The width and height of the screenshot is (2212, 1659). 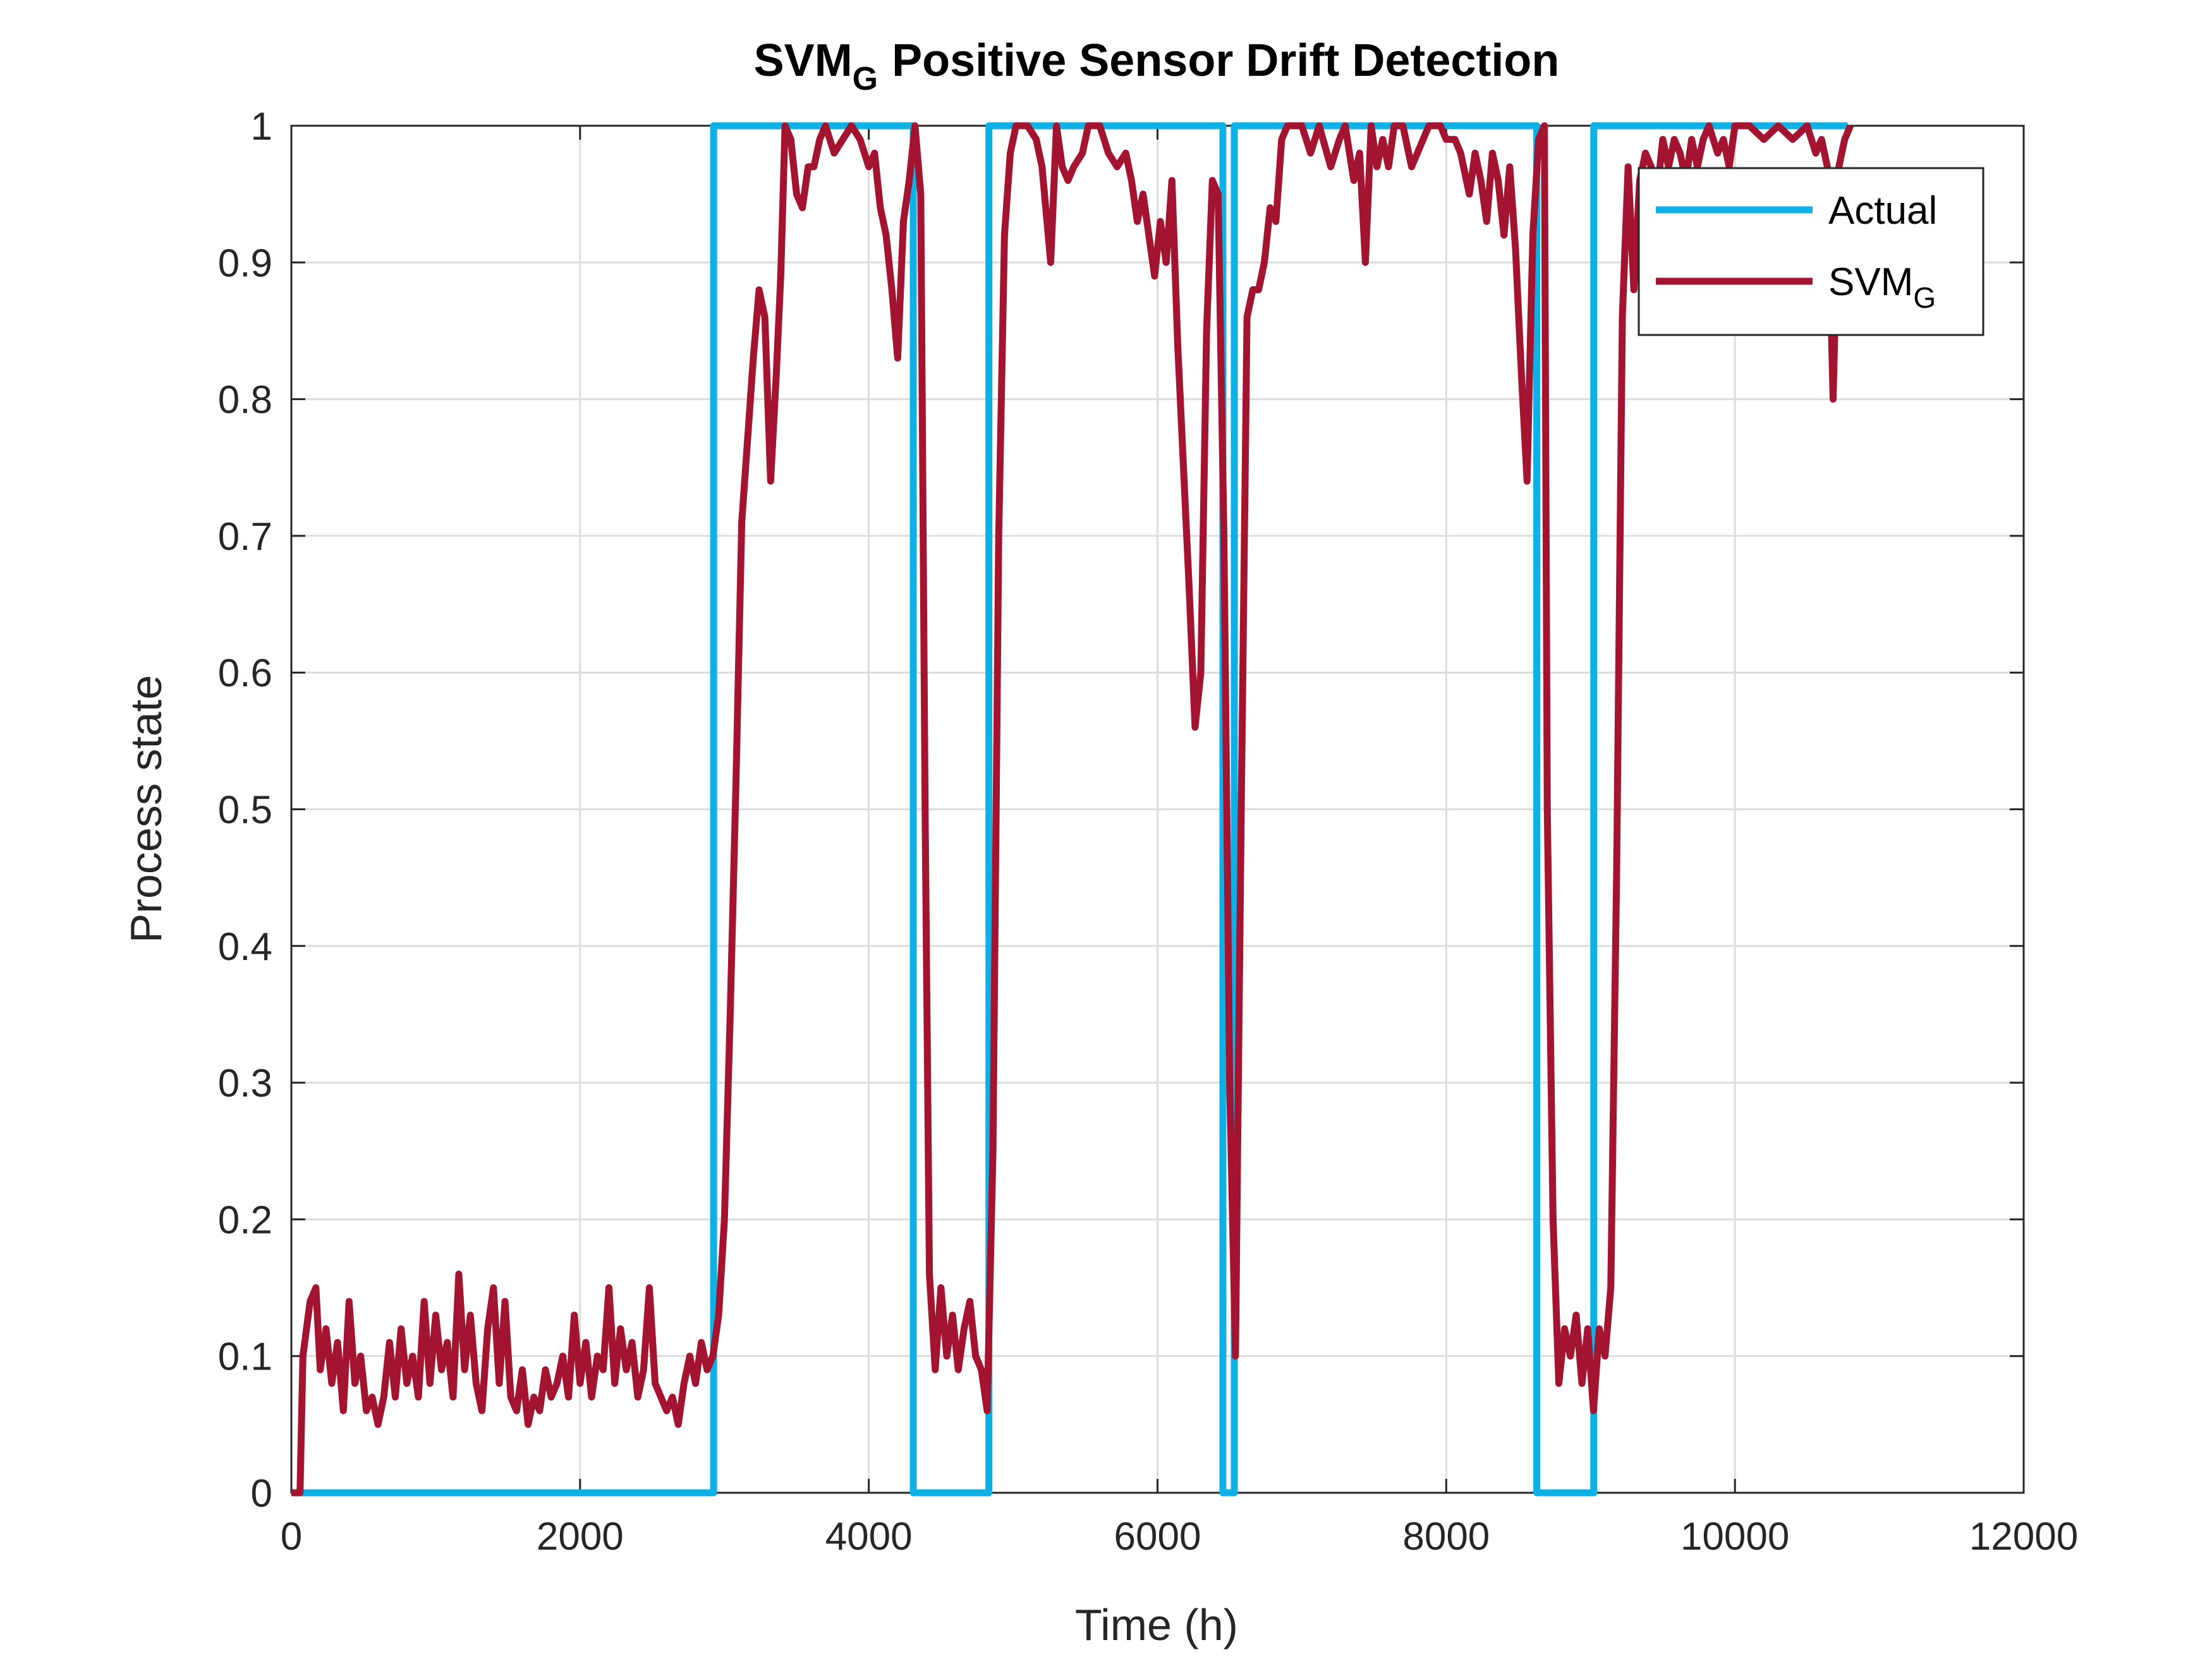 What do you see at coordinates (1811, 251) in the screenshot?
I see `legend-box` at bounding box center [1811, 251].